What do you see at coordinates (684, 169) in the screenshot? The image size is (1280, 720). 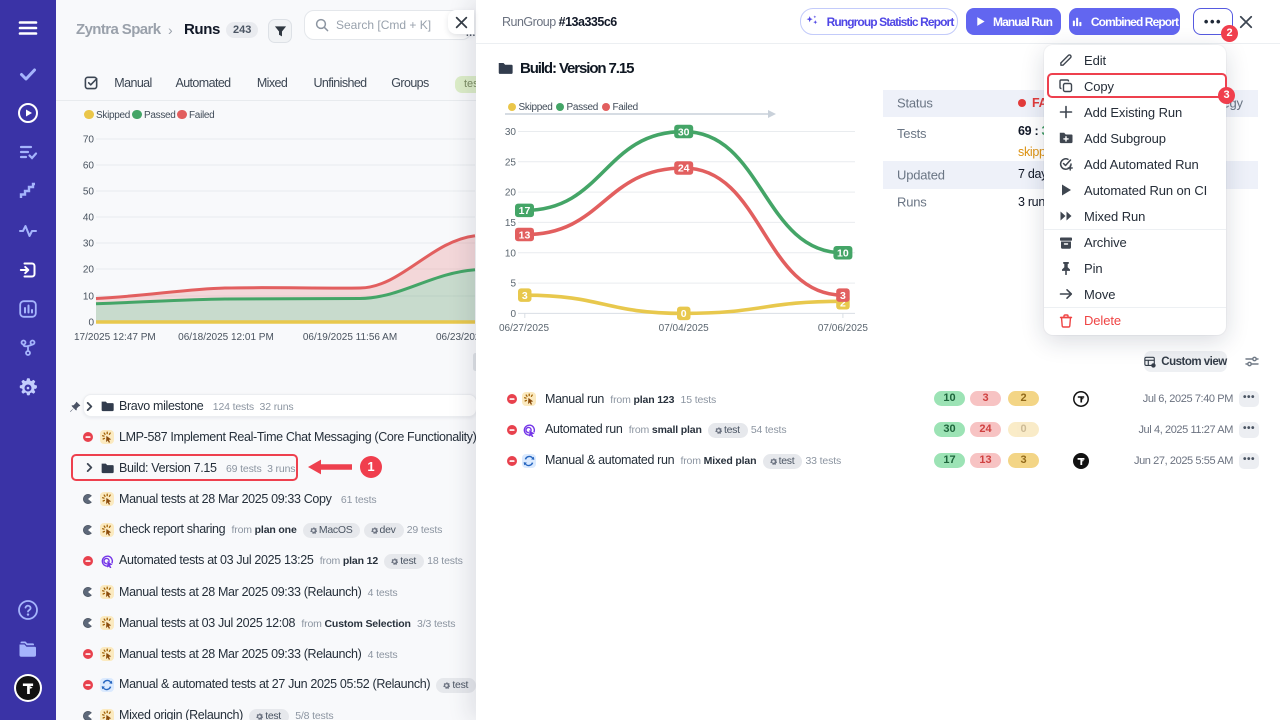 I see `svg-text: 24` at bounding box center [684, 169].